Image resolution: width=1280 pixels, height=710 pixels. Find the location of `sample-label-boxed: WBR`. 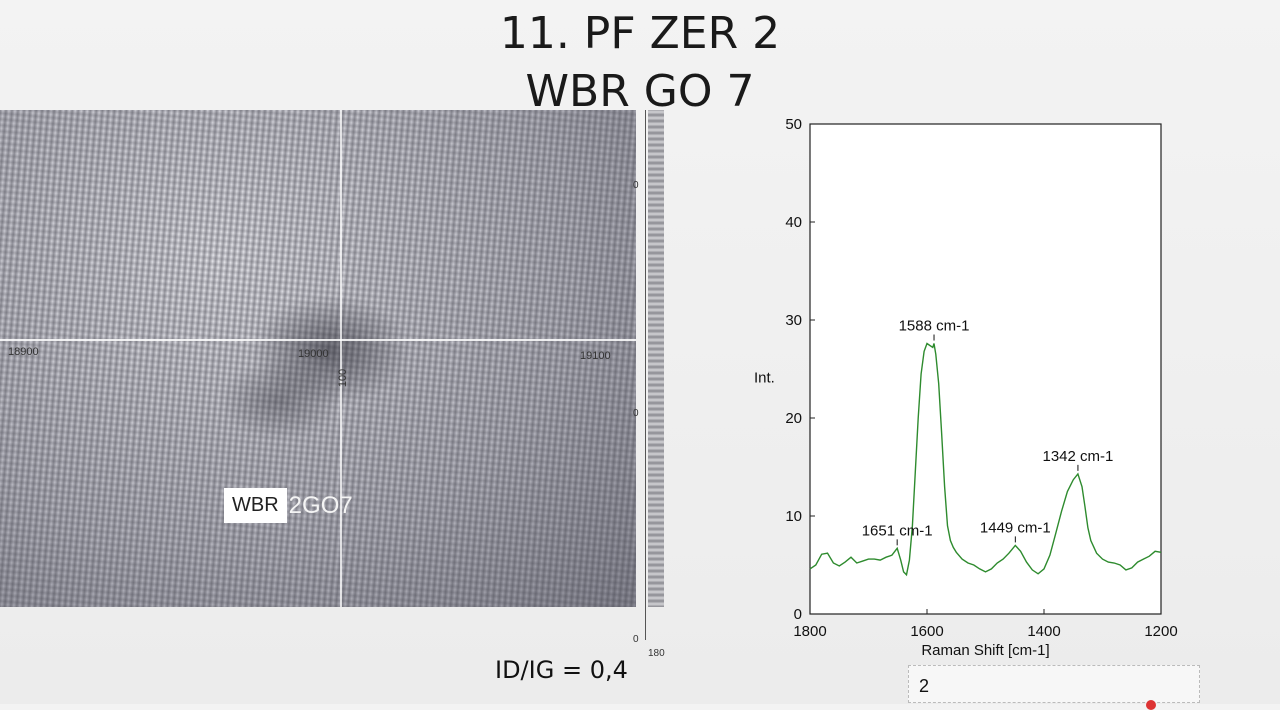

sample-label-boxed: WBR is located at coordinates (255, 505).